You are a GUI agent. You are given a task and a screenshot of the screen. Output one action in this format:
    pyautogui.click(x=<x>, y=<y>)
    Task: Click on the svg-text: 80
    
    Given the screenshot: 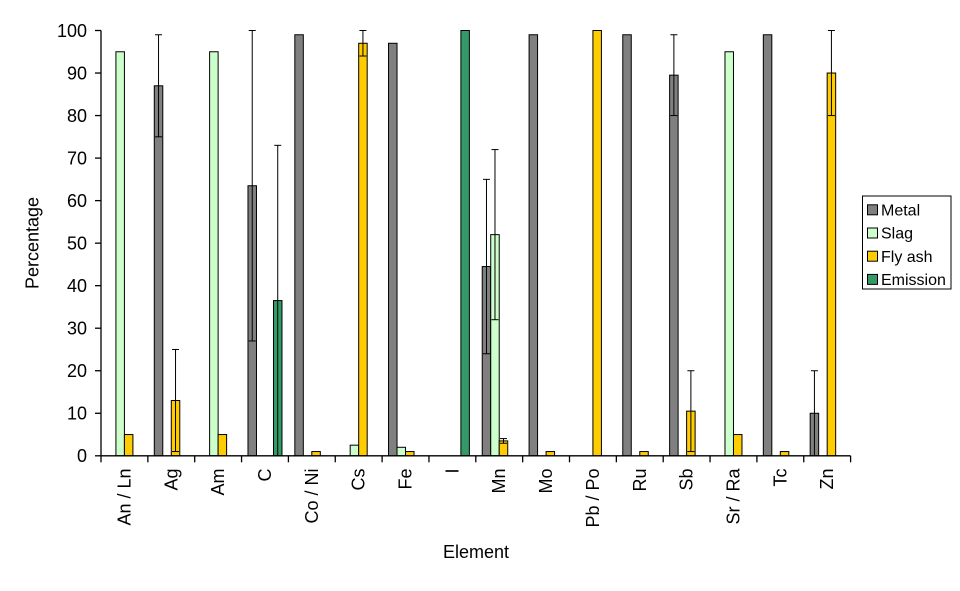 What is the action you would take?
    pyautogui.click(x=77, y=116)
    